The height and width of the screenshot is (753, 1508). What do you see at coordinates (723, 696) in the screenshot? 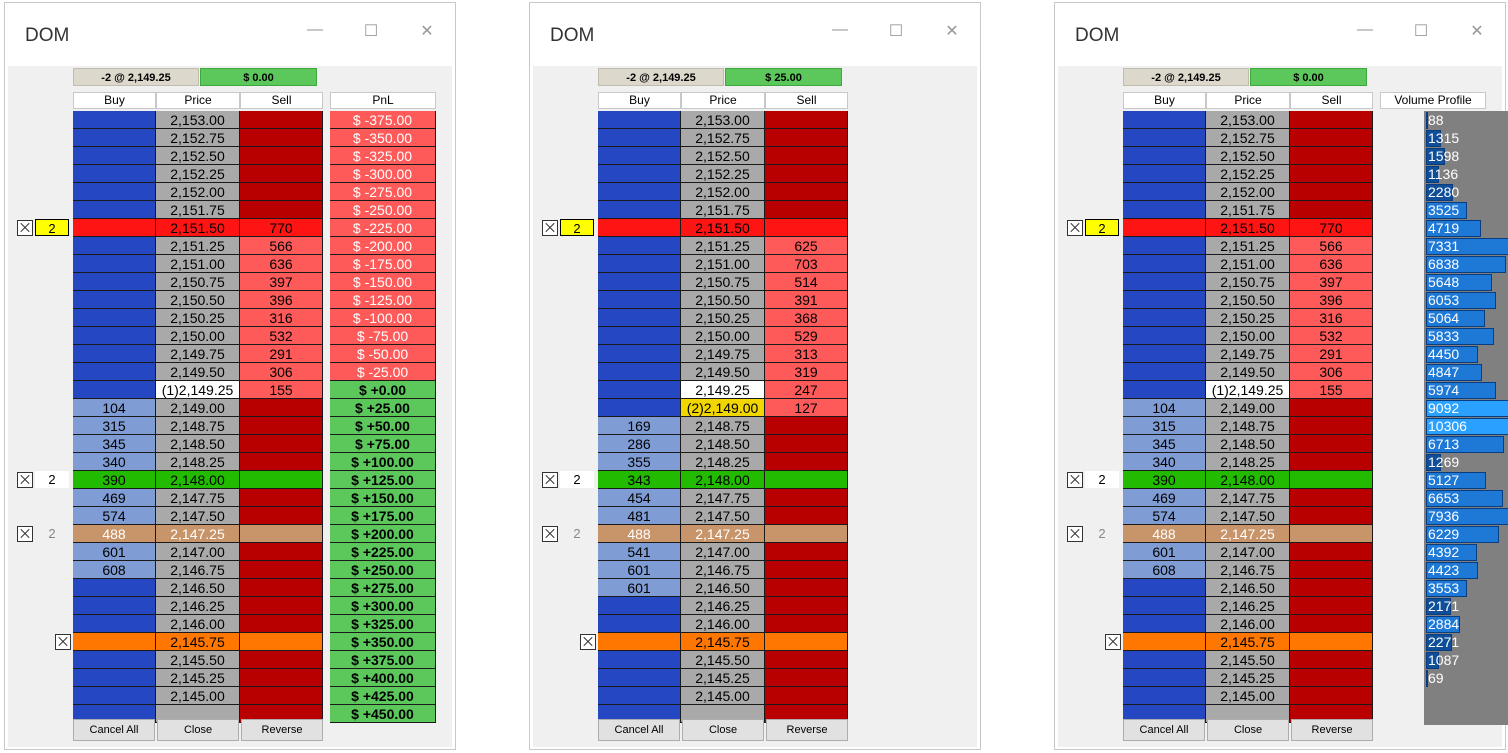
I see `price-cell: 2,145.00` at bounding box center [723, 696].